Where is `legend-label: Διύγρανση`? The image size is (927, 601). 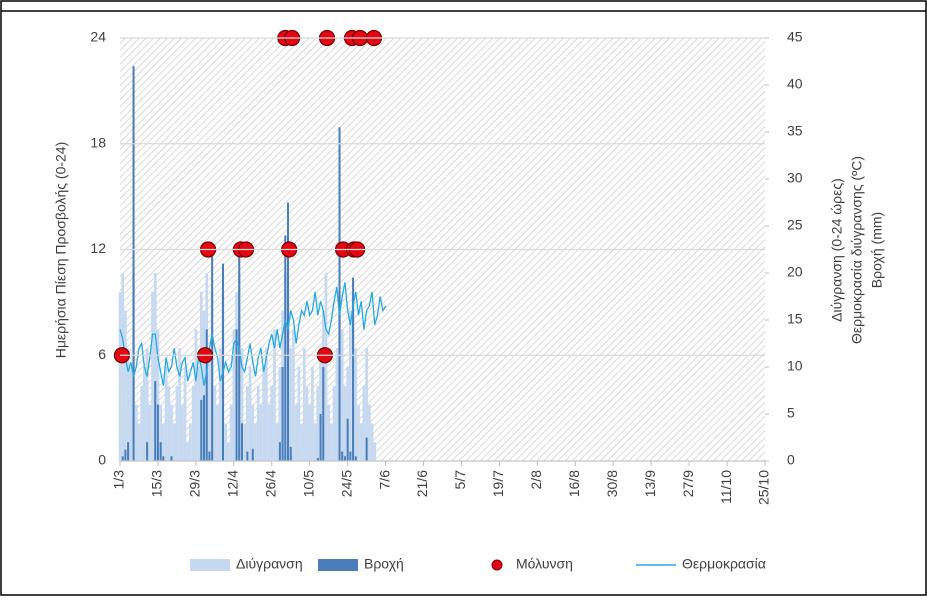
legend-label: Διύγρανση is located at coordinates (269, 564).